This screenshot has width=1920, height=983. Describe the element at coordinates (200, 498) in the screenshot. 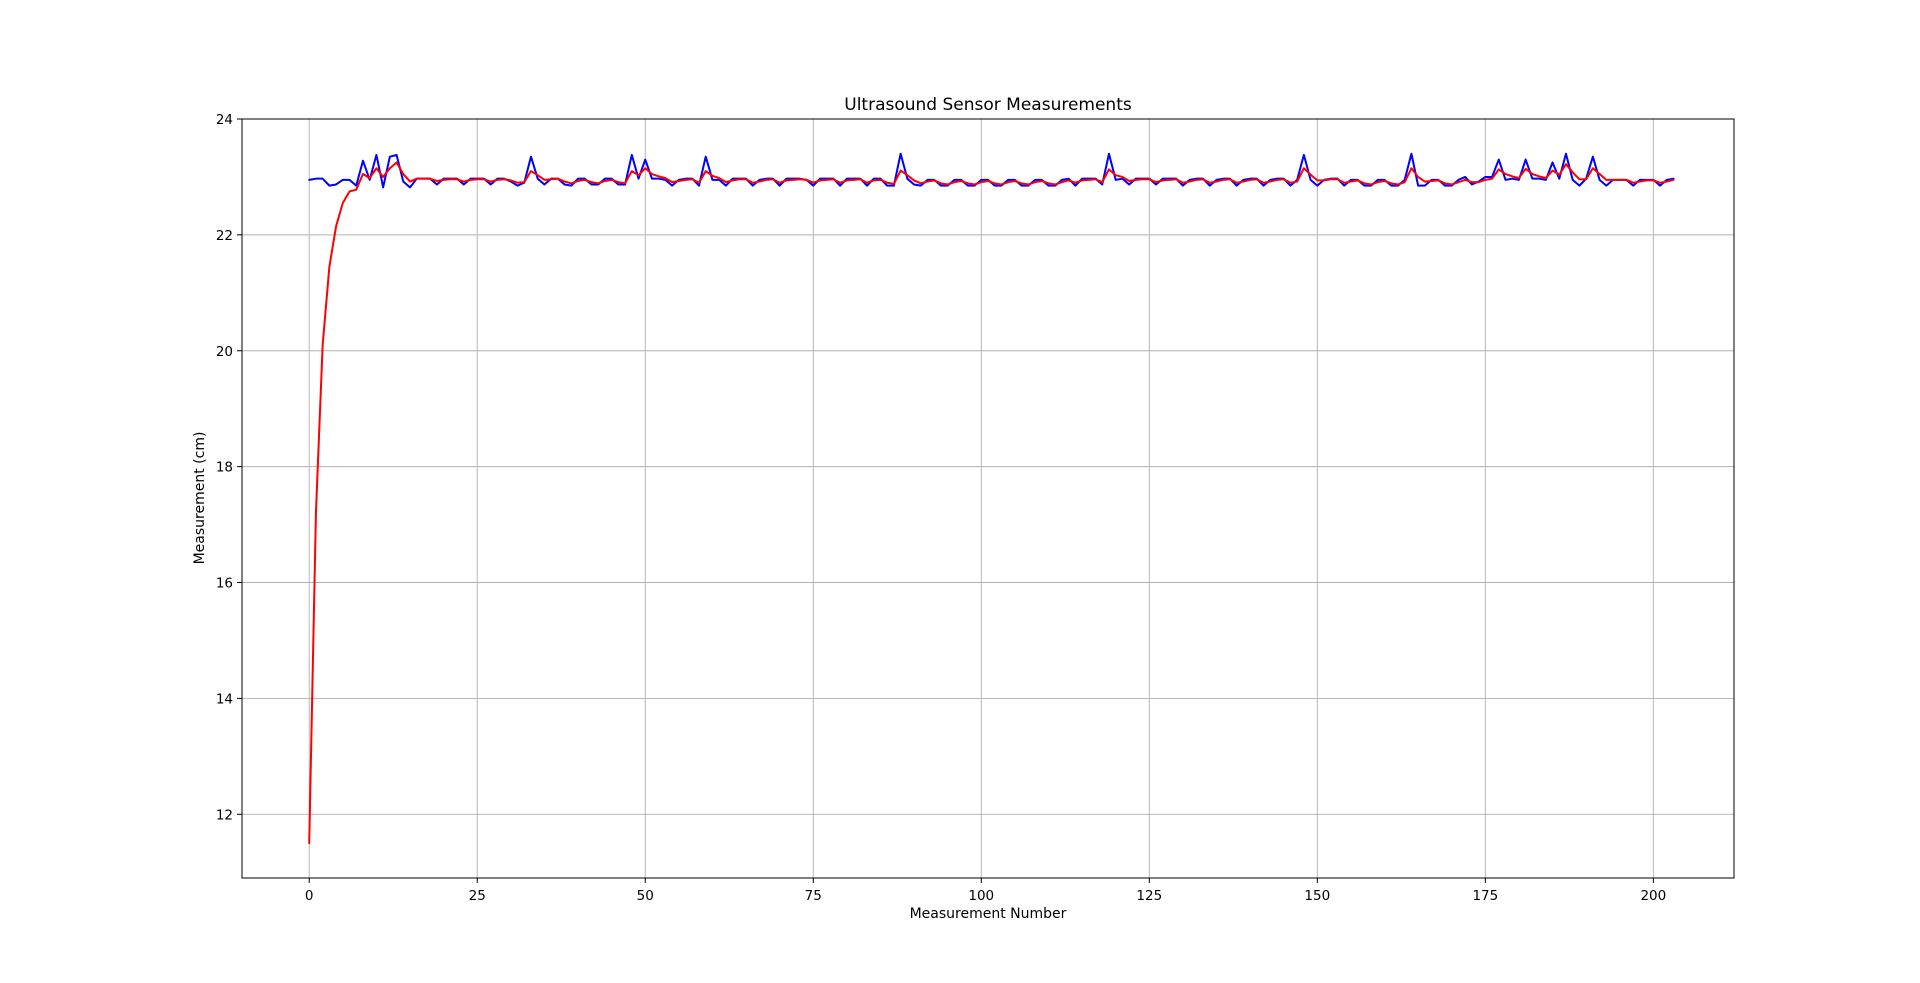

I see `y-axis-label: Measurement (cm)` at that location.